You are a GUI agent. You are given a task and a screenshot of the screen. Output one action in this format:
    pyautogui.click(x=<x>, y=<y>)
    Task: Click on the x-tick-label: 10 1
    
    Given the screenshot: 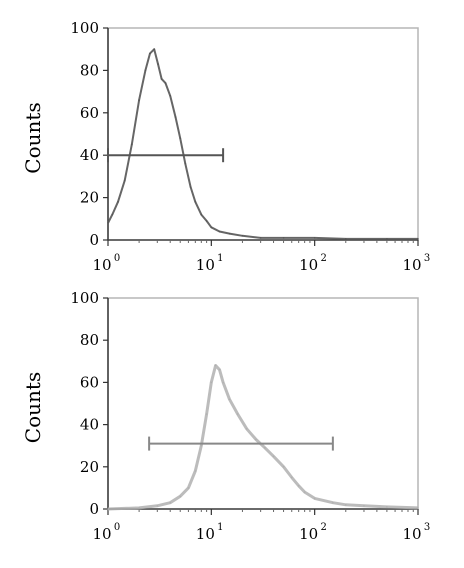 What is the action you would take?
    pyautogui.click(x=210, y=263)
    